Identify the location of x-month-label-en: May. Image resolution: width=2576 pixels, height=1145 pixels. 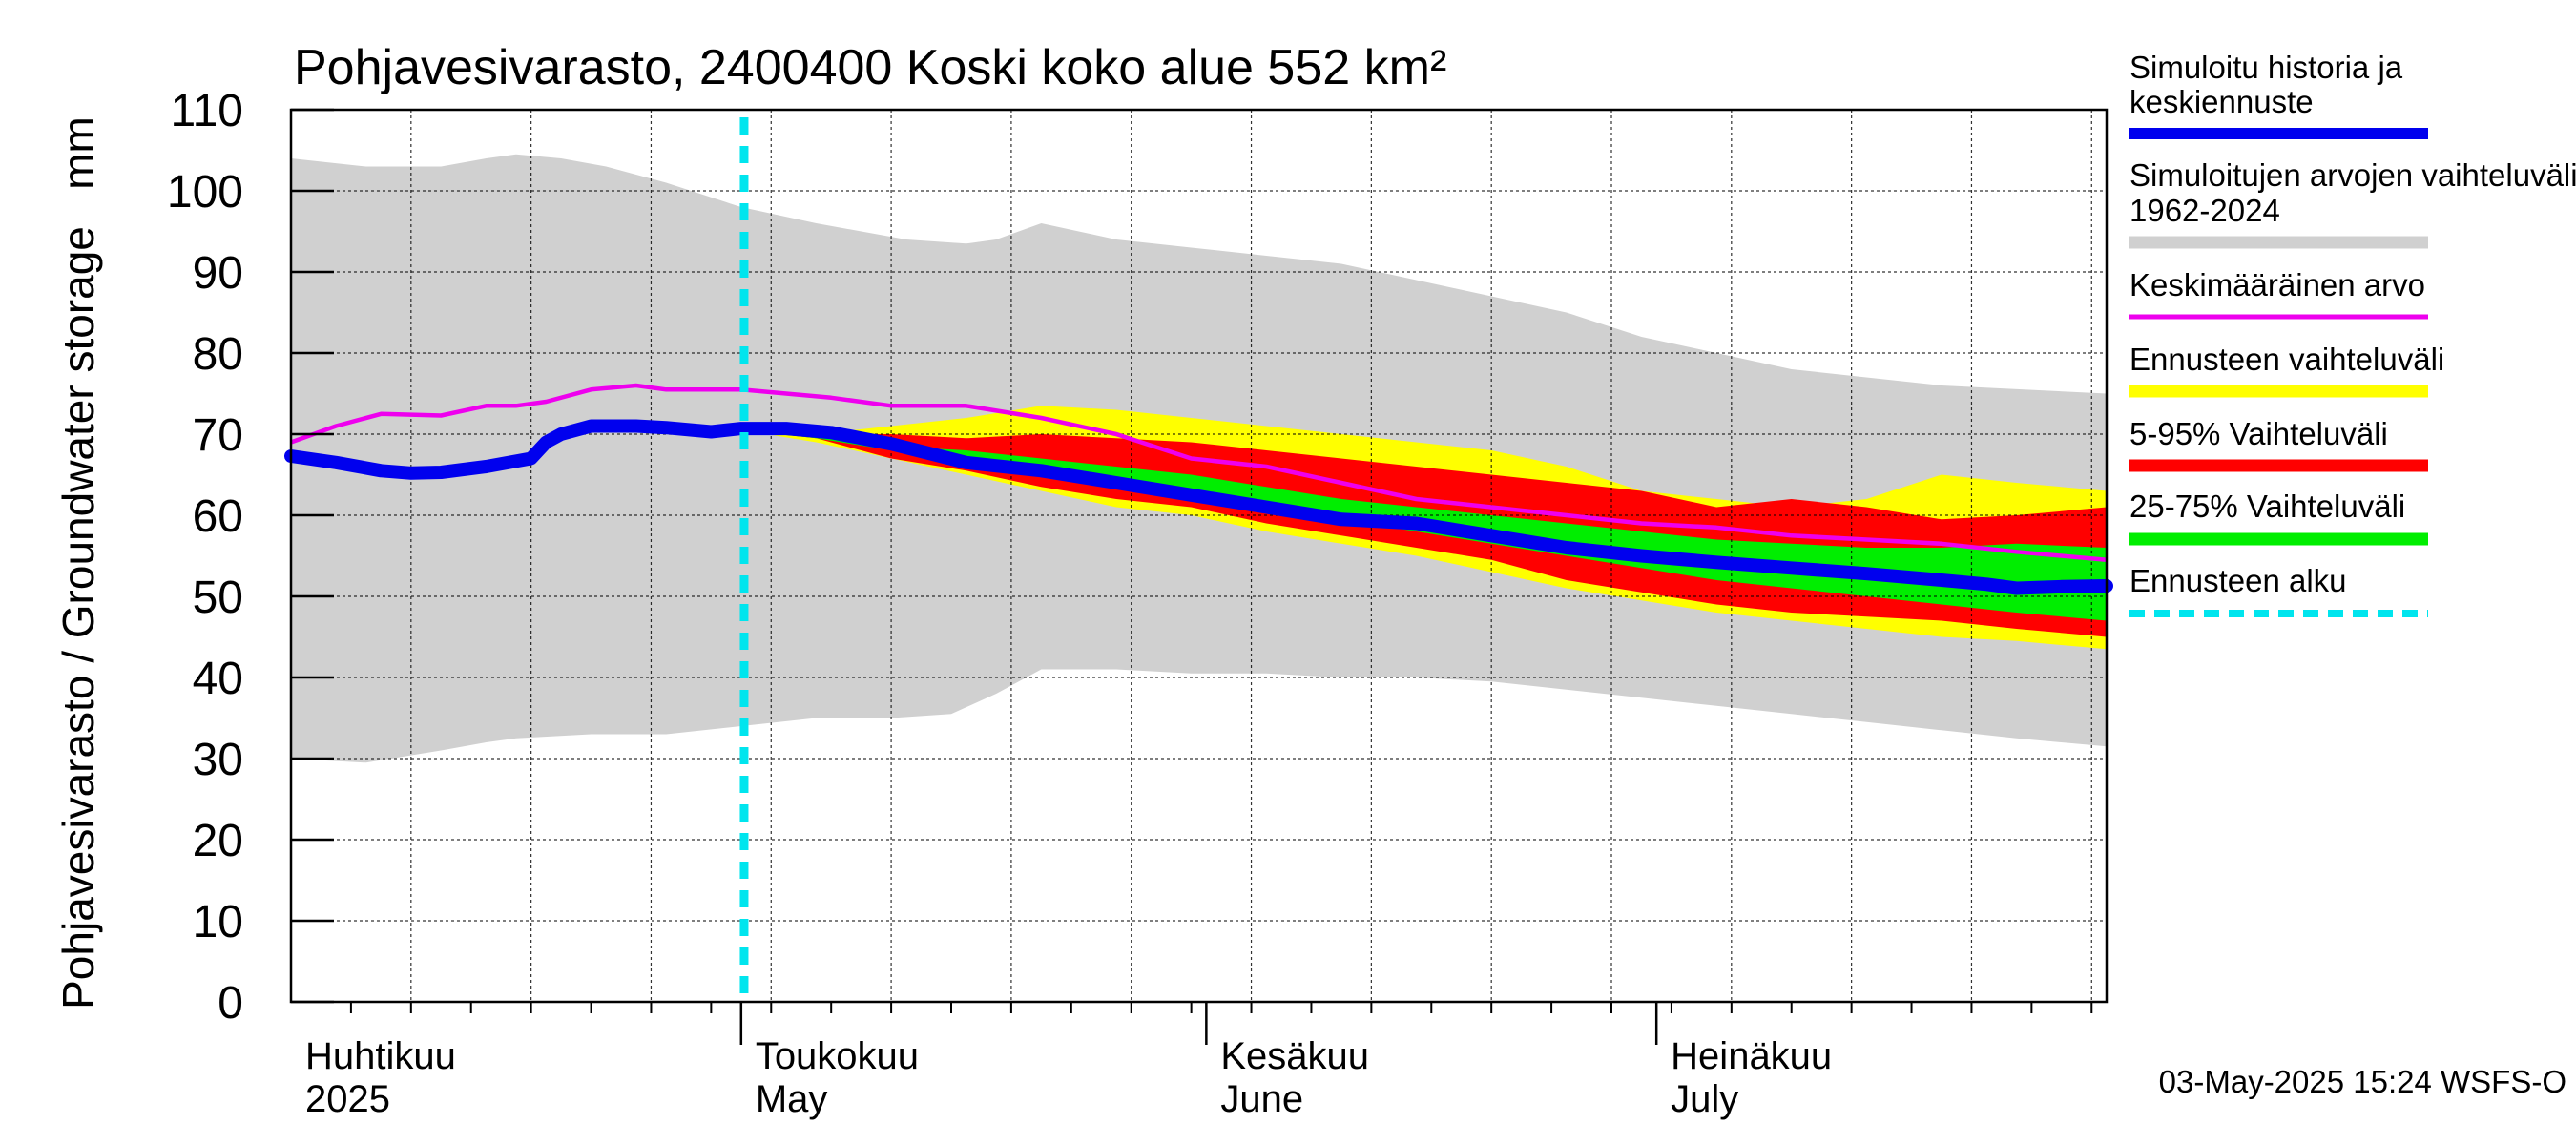
(792, 1099).